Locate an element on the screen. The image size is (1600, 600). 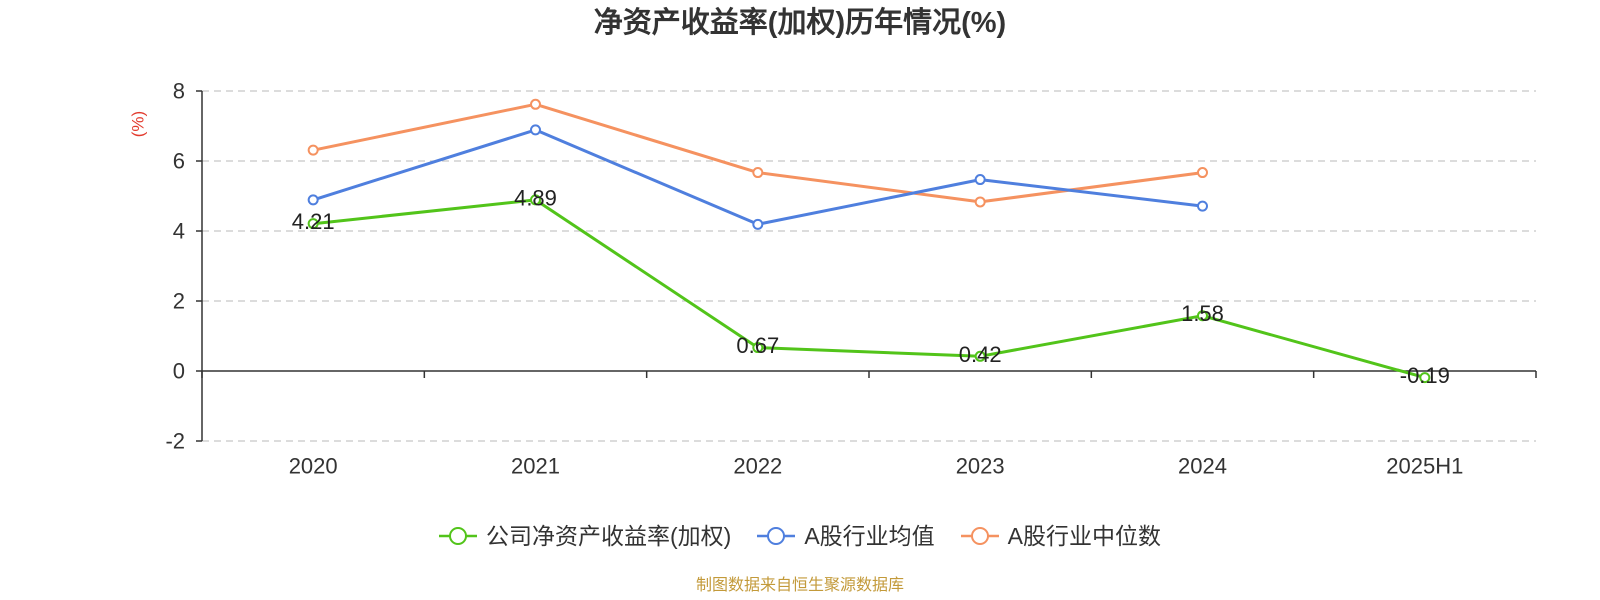
data-label: -0.19 is located at coordinates (1425, 375).